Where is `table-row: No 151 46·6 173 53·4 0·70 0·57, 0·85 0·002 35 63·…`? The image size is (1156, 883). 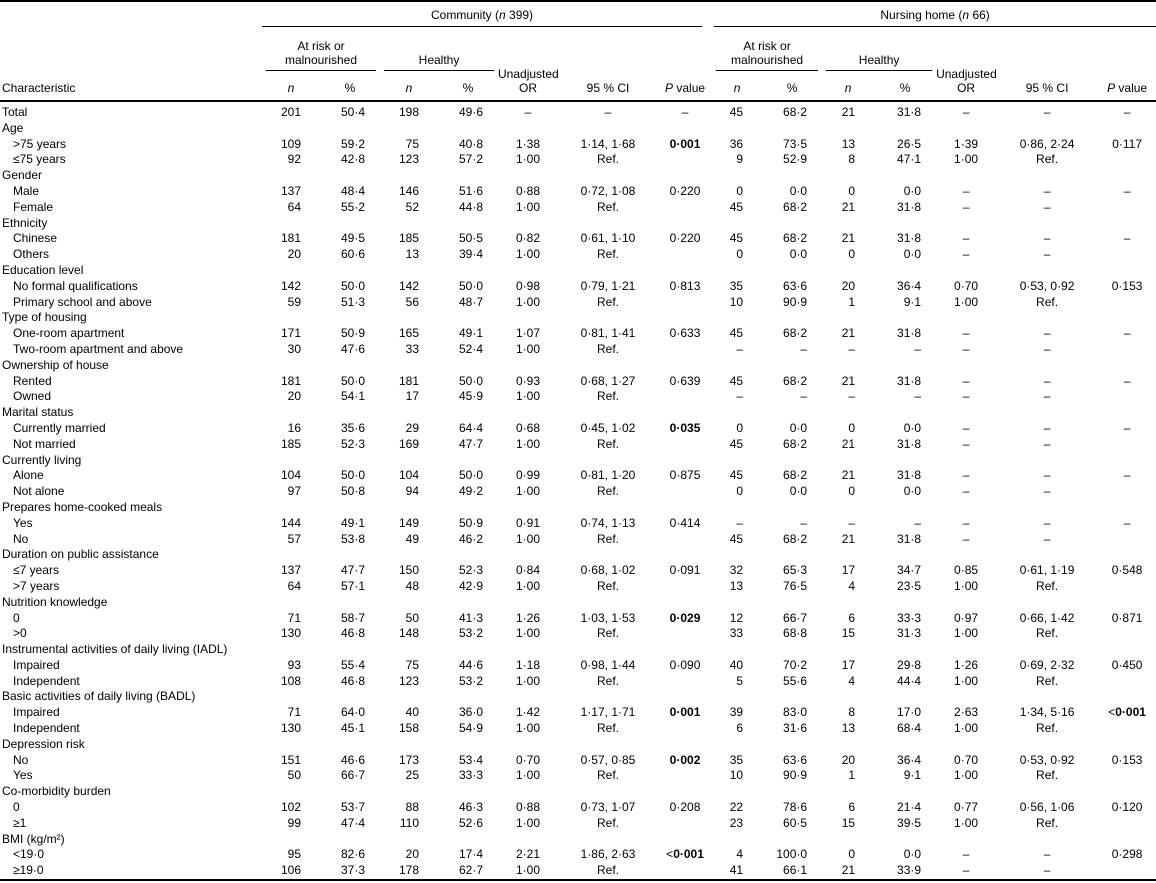
table-row: No 151 46·6 173 53·4 0·70 0·57, 0·85 0·002 35 63·… is located at coordinates (578, 761).